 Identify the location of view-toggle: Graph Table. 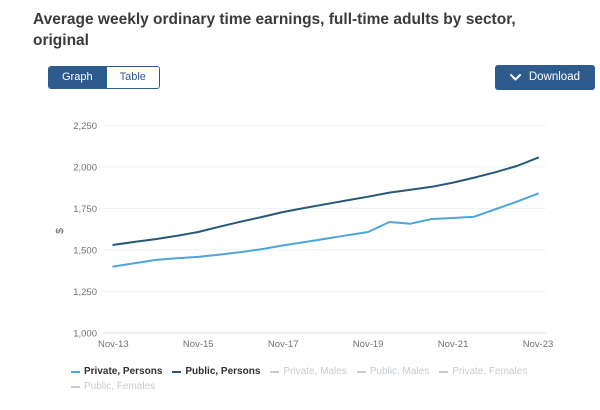
(104, 78).